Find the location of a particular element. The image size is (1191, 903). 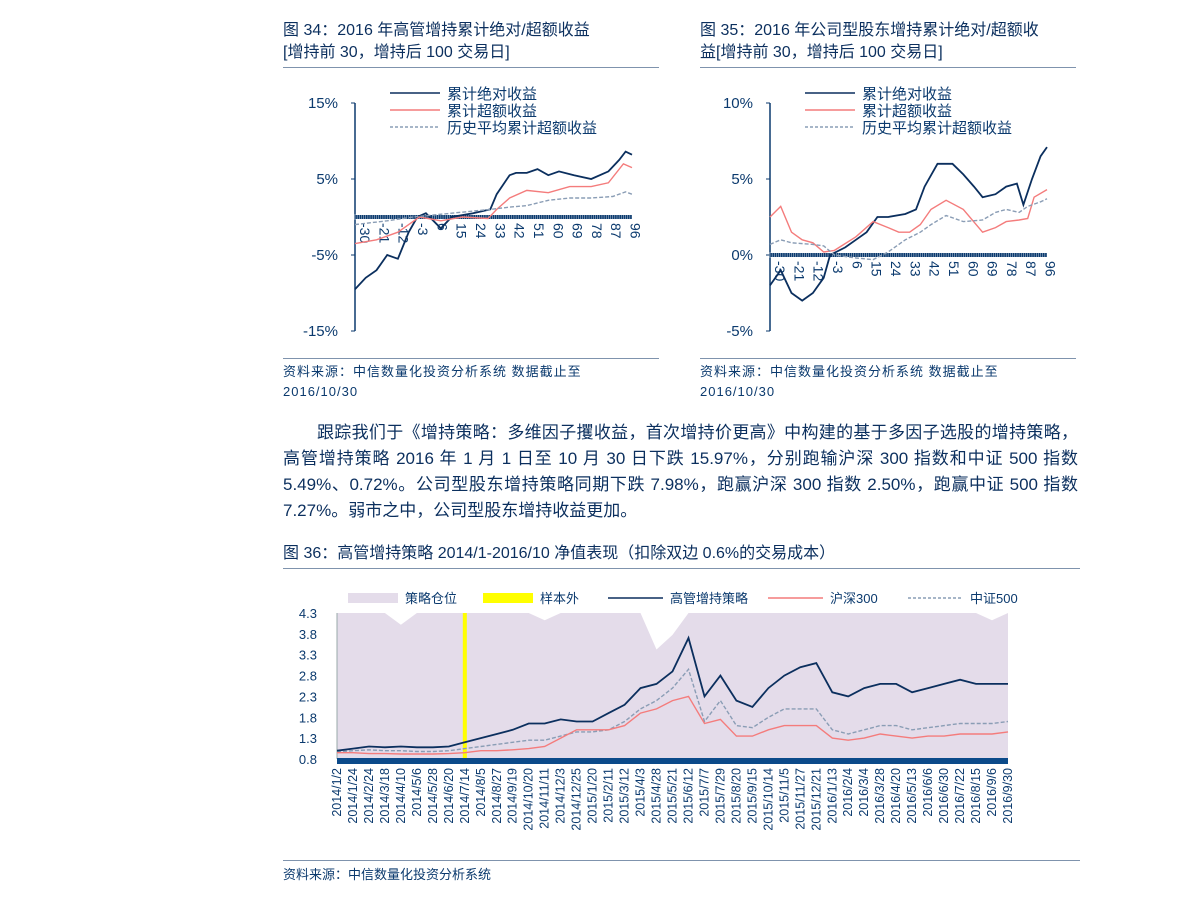

x-tick-label: 2015/7/29 is located at coordinates (720, 796).